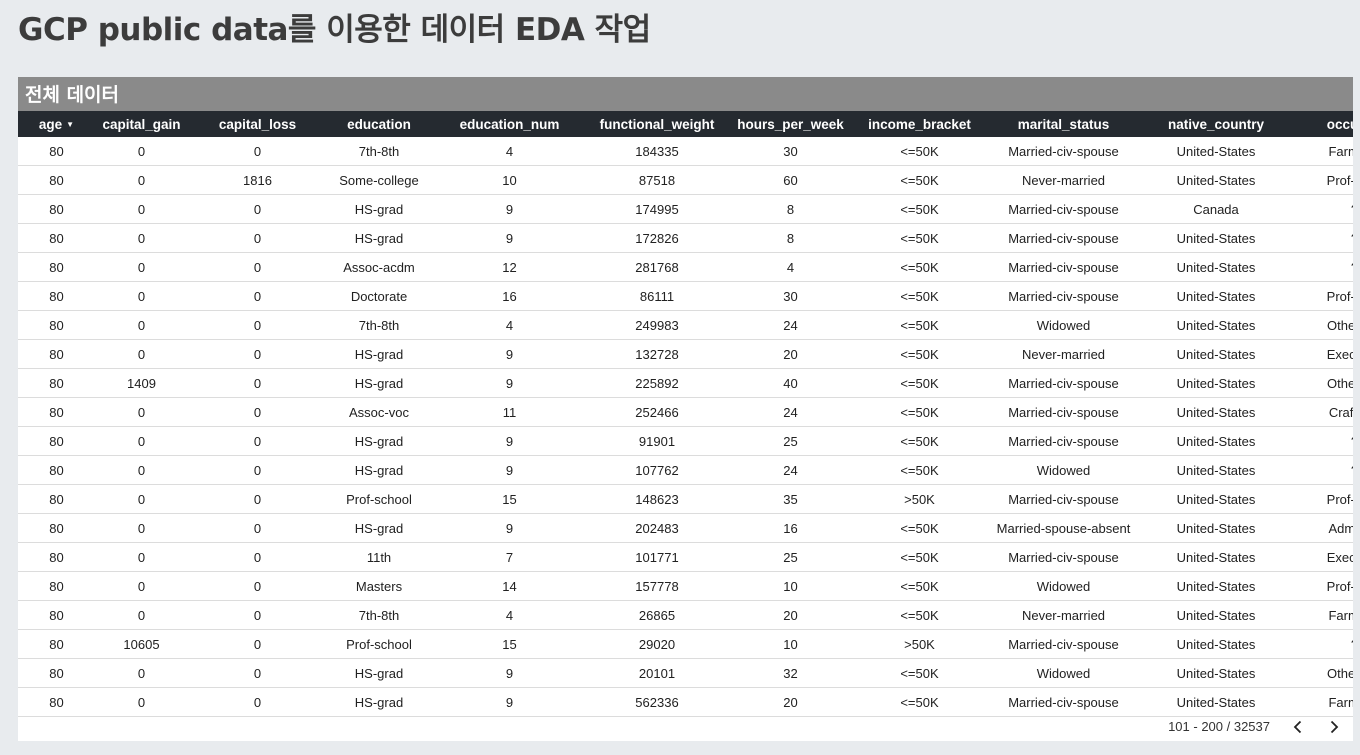 The image size is (1360, 755). Describe the element at coordinates (257, 124) in the screenshot. I see `column-header-capital-loss: capital_loss` at that location.